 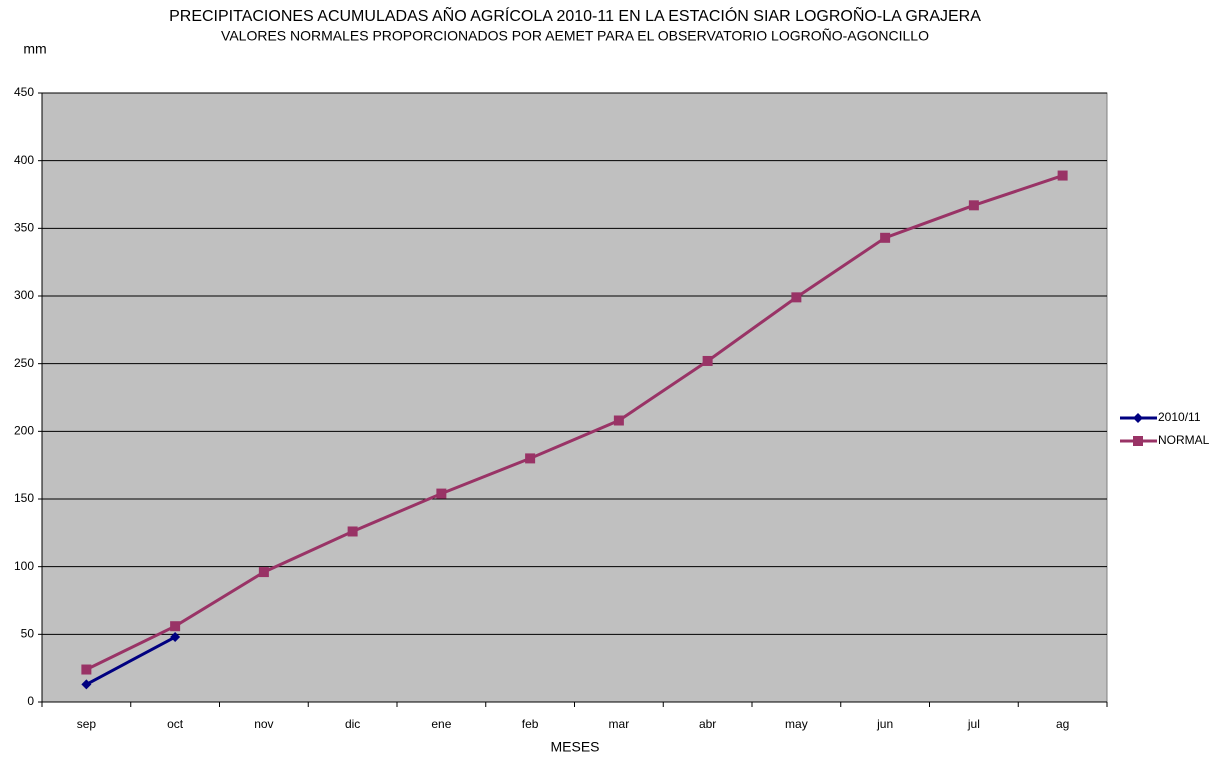 What do you see at coordinates (175, 724) in the screenshot?
I see `x-tick-label: oct` at bounding box center [175, 724].